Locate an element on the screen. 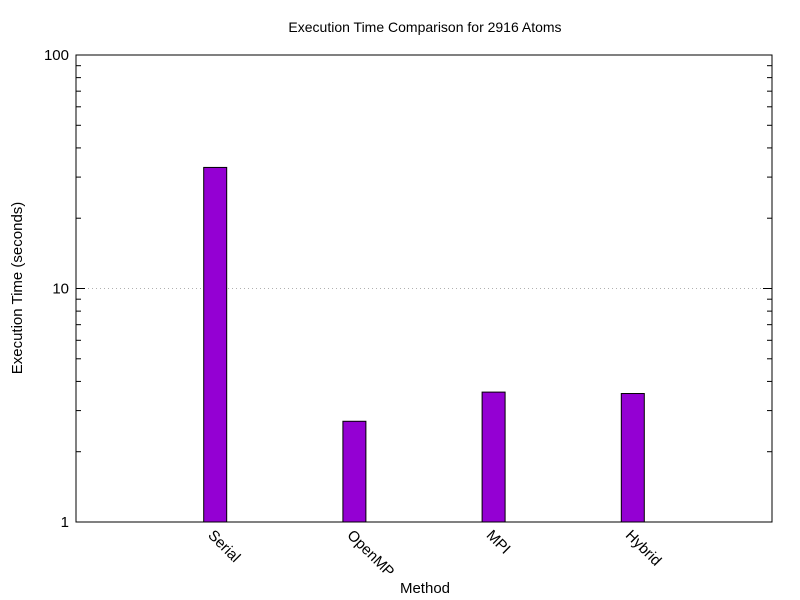 The height and width of the screenshot is (600, 800). bar-mpi is located at coordinates (493, 457).